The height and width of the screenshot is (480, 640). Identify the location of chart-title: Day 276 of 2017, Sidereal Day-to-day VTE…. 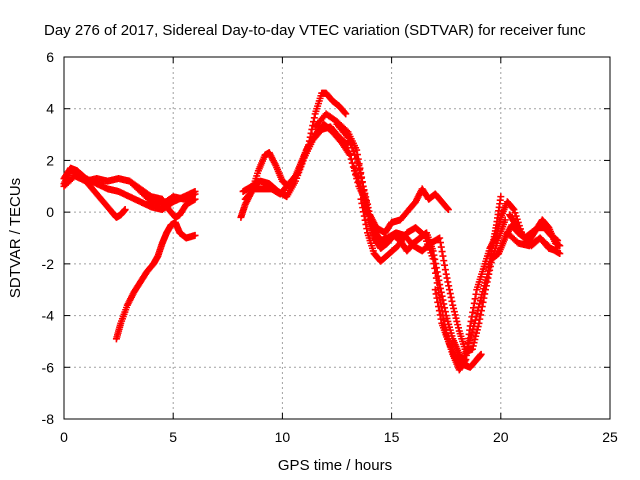
(315, 30).